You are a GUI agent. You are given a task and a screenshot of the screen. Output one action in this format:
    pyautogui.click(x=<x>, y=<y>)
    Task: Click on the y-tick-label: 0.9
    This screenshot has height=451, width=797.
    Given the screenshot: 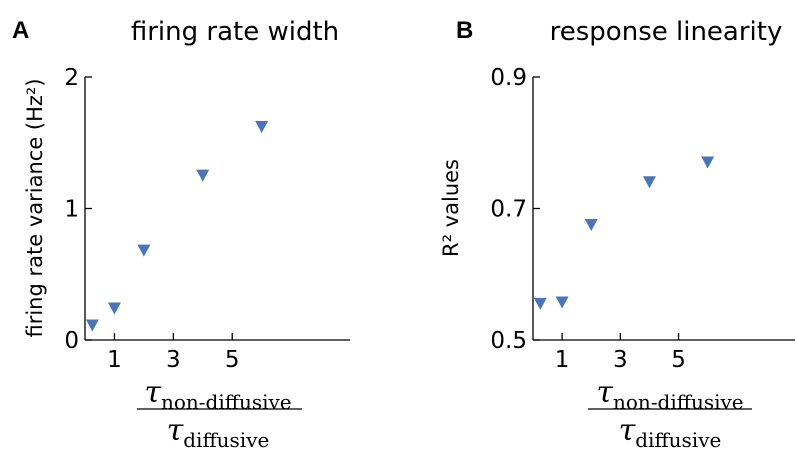 What is the action you would take?
    pyautogui.click(x=508, y=78)
    